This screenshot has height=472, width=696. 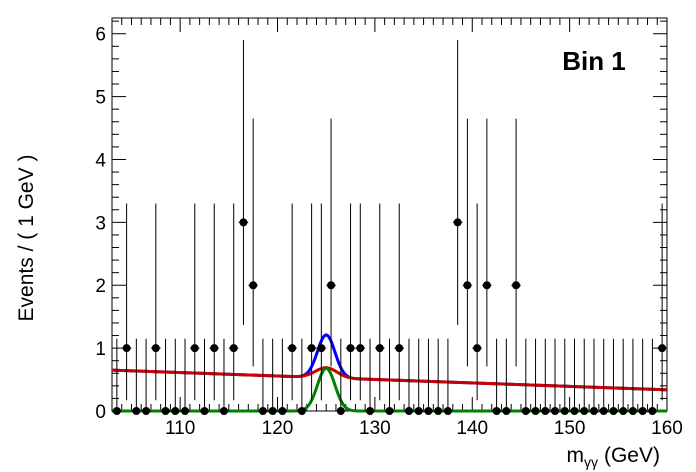 I want to click on bin-annotation: Bin 1, so click(x=594, y=61).